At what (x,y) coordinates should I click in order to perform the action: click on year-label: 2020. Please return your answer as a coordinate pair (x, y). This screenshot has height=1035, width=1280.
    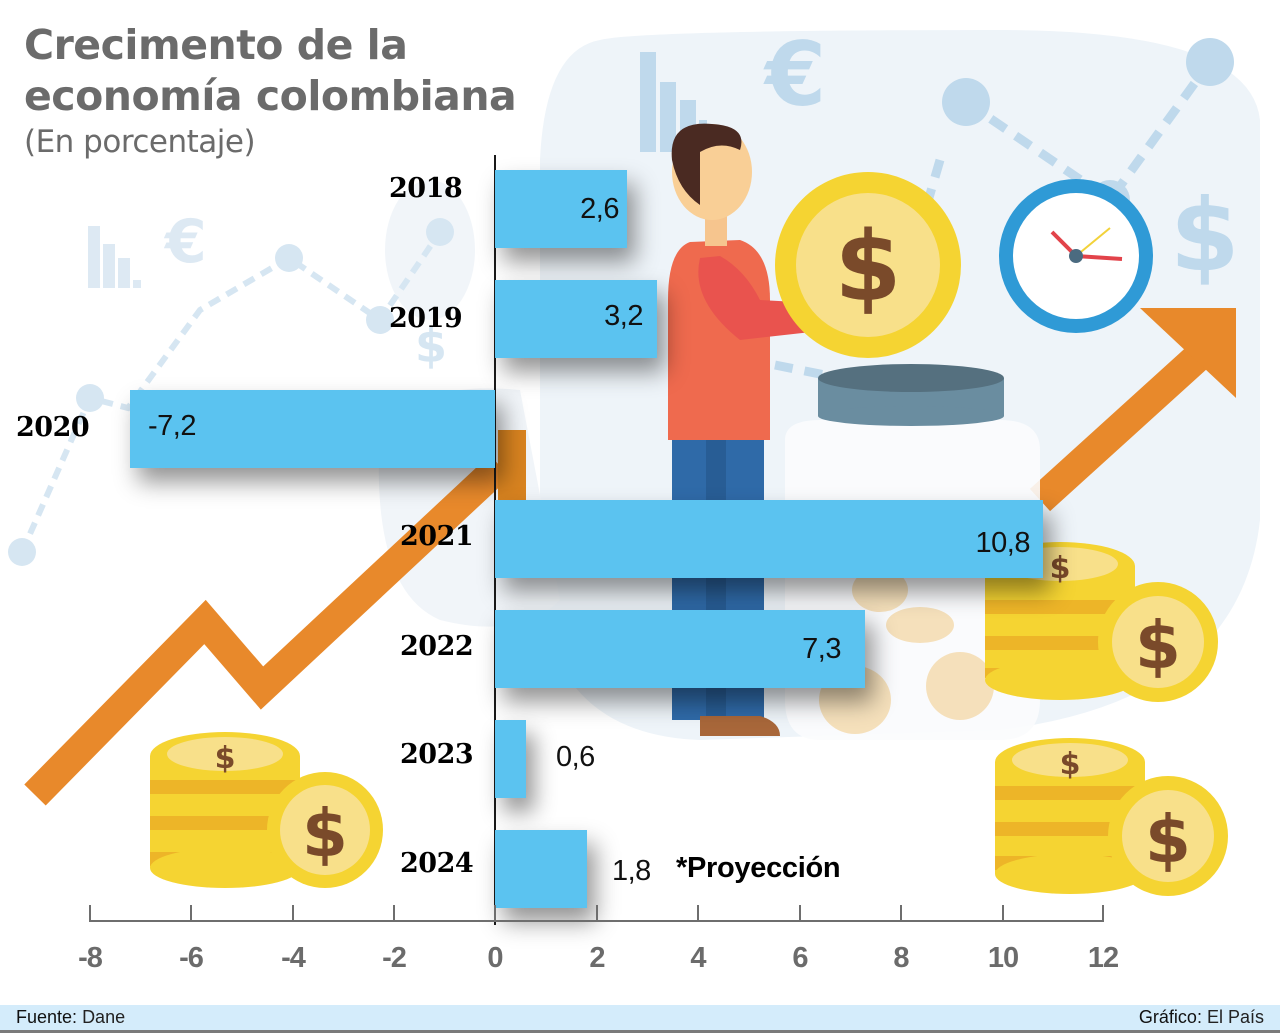
    Looking at the image, I should click on (53, 427).